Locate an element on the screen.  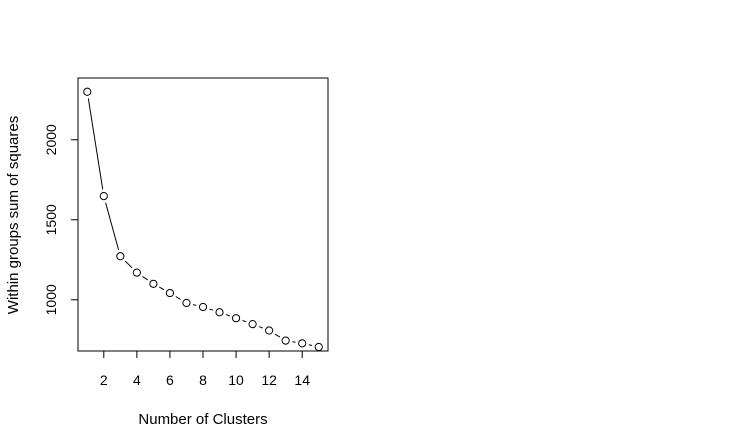
x-tick-label: 2 is located at coordinates (104, 380).